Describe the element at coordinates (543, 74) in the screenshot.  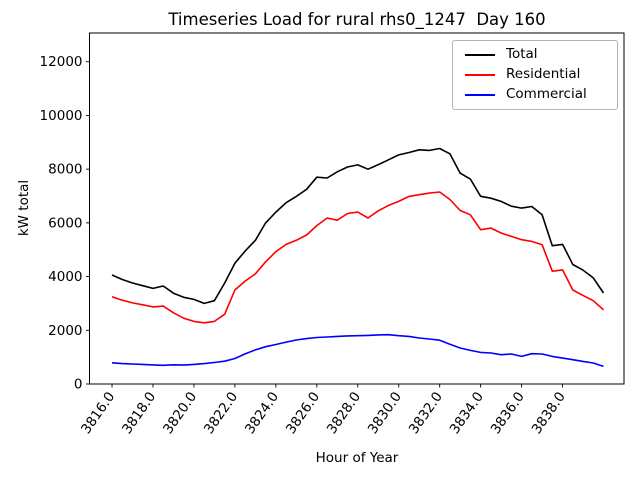
I see `legend-label-residential: Residential` at that location.